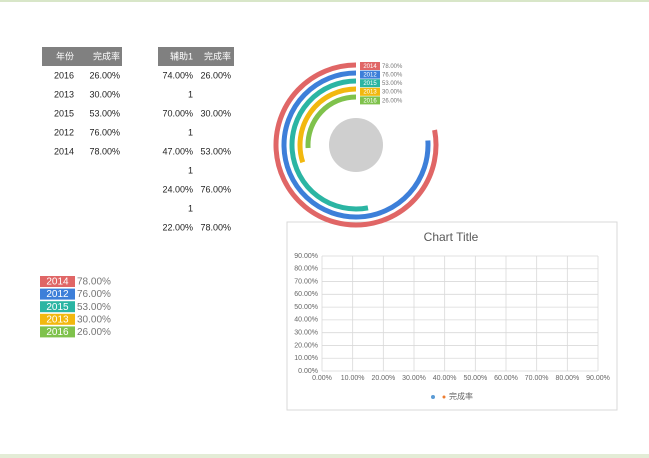 This screenshot has height=458, width=649. What do you see at coordinates (94, 282) in the screenshot?
I see `legend-value: 78.00%` at bounding box center [94, 282].